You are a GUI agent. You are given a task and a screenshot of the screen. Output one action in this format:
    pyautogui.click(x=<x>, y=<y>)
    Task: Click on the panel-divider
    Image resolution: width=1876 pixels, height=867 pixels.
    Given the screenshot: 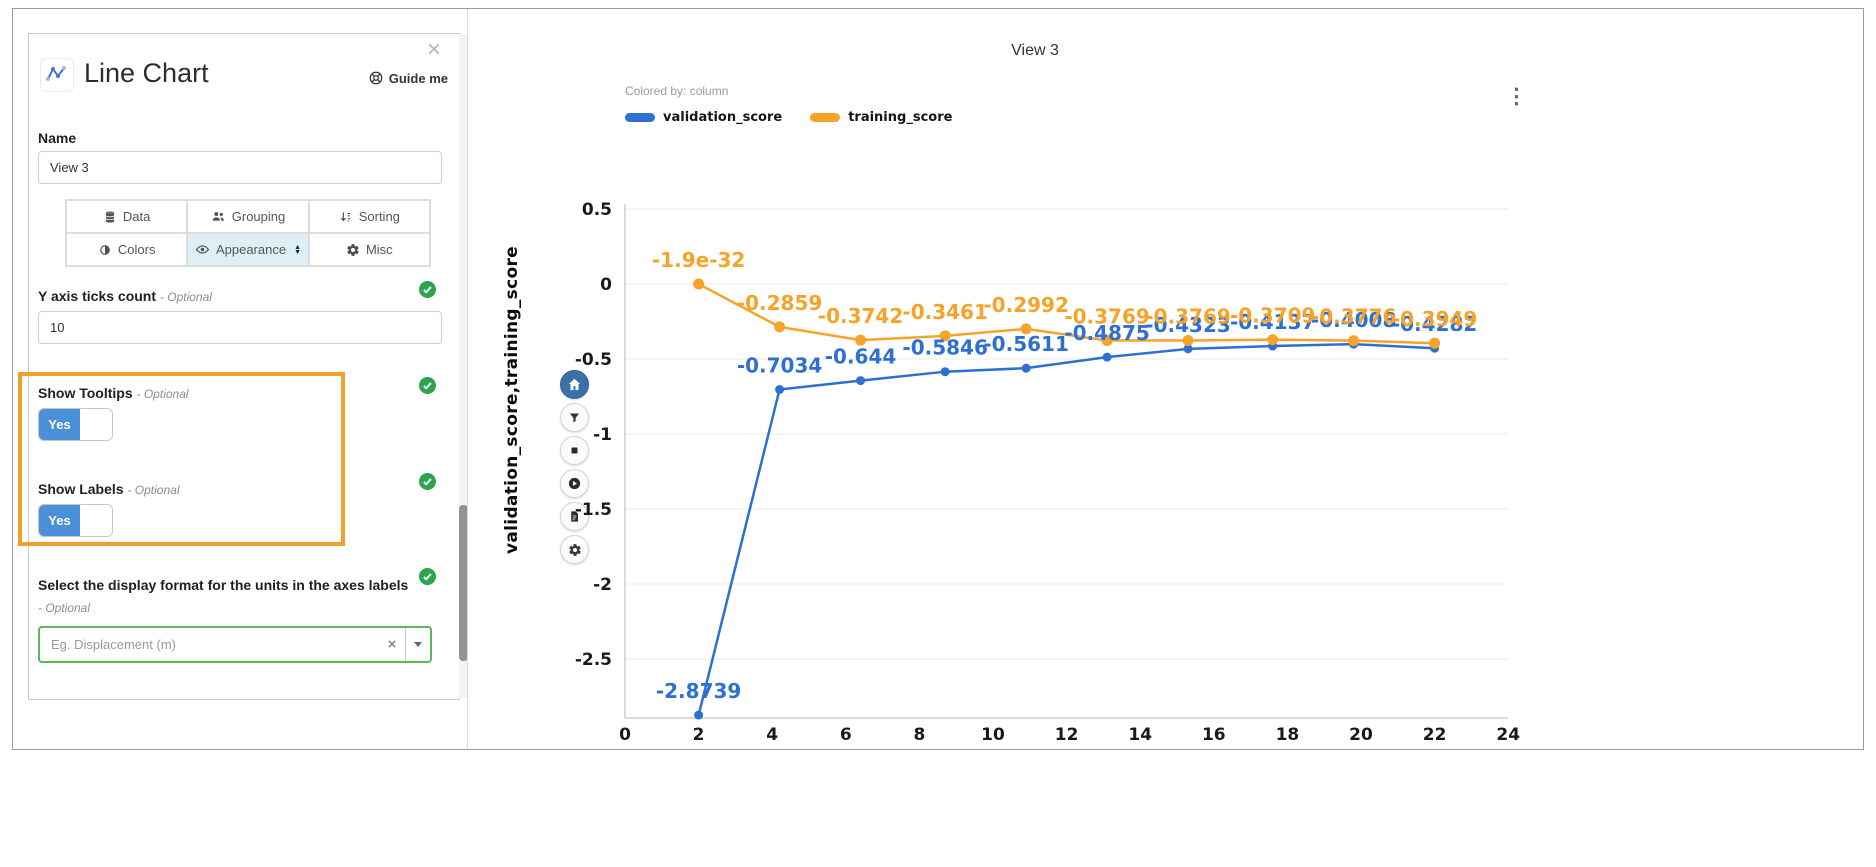 What is the action you would take?
    pyautogui.click(x=467, y=379)
    